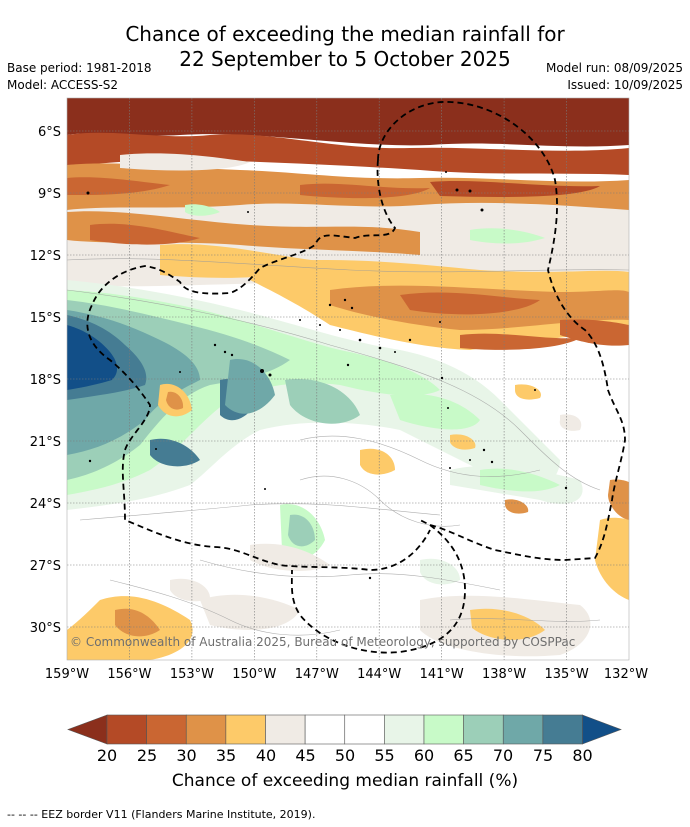 The width and height of the screenshot is (690, 827). I want to click on lon-label: 156°W, so click(129, 674).